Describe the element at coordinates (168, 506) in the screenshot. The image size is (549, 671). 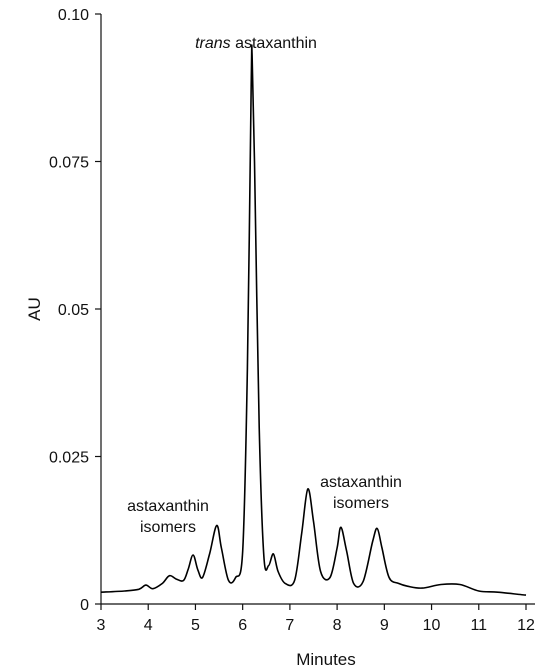
I see `annotation-left-isomers-line1: astaxanthin` at that location.